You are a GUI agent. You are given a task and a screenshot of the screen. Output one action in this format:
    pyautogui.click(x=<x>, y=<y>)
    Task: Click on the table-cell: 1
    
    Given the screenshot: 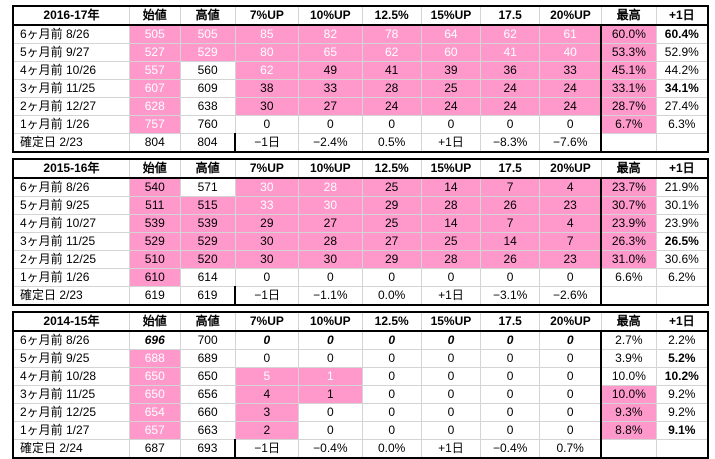 What is the action you would take?
    pyautogui.click(x=330, y=376)
    